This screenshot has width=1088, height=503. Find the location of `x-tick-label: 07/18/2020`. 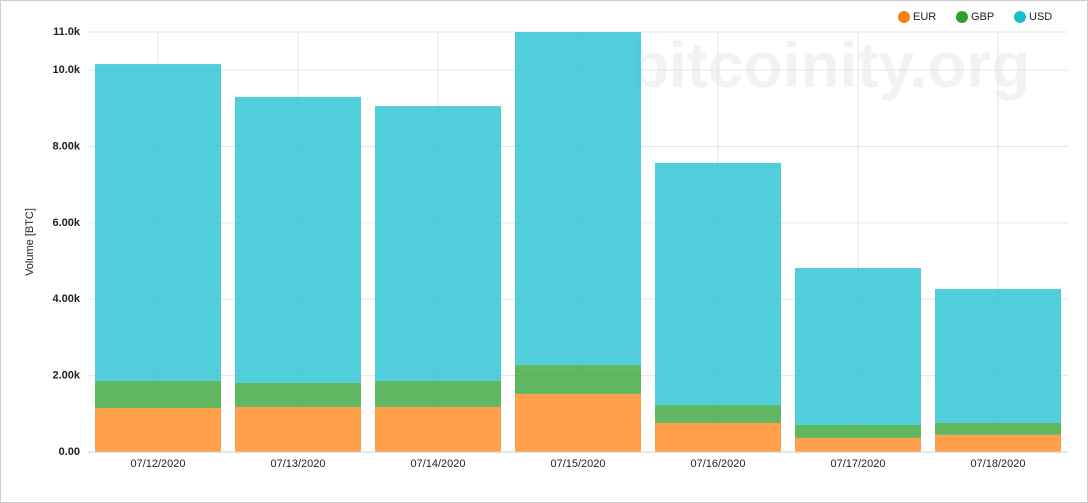

x-tick-label: 07/18/2020 is located at coordinates (997, 464).